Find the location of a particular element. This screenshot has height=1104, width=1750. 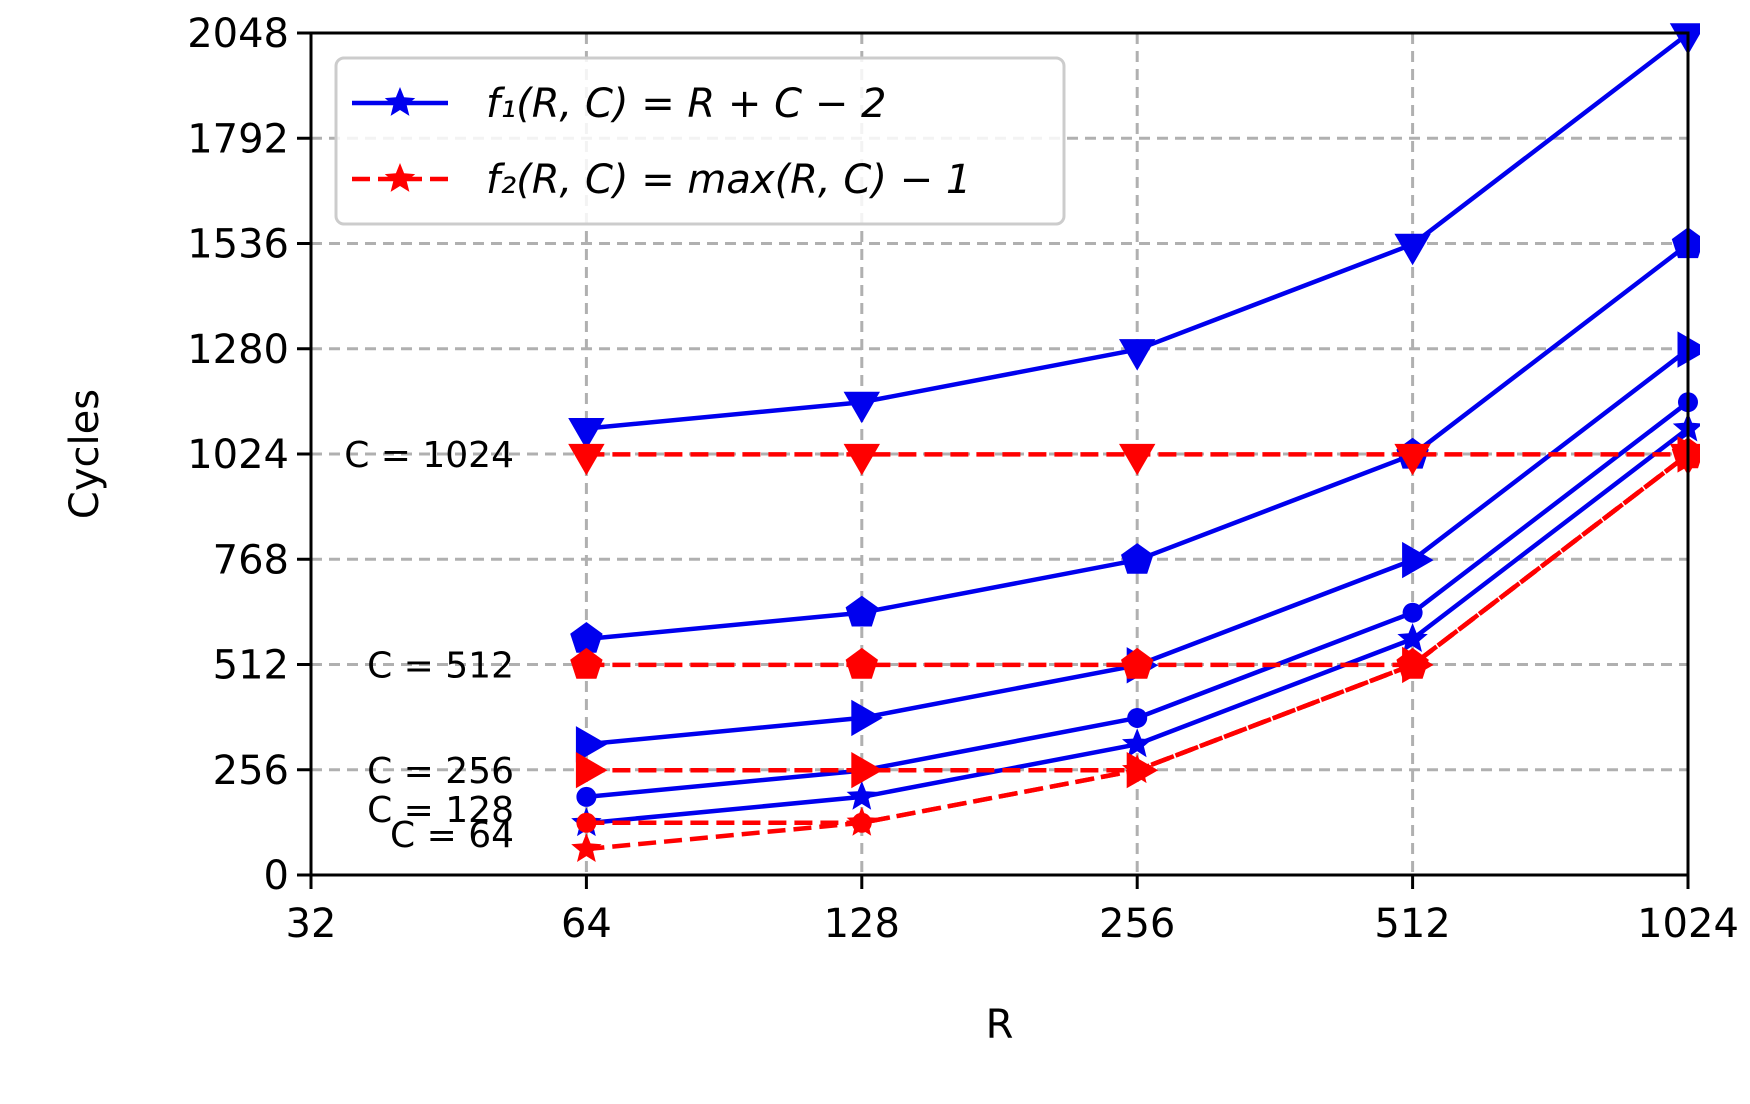

legend-label: f₂(R, C) = max(R, C) − 1 is located at coordinates (728, 180).